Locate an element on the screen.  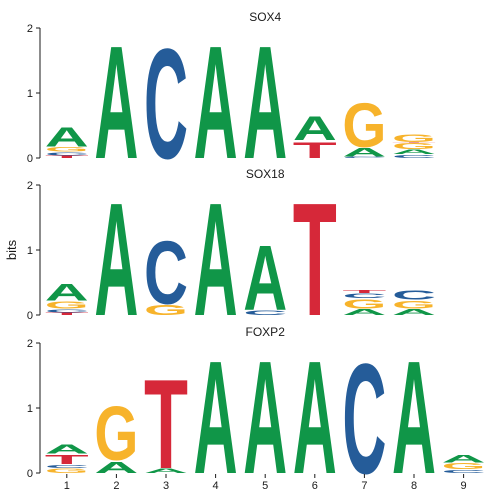
y-axis-label: bits is located at coordinates (11, 249).